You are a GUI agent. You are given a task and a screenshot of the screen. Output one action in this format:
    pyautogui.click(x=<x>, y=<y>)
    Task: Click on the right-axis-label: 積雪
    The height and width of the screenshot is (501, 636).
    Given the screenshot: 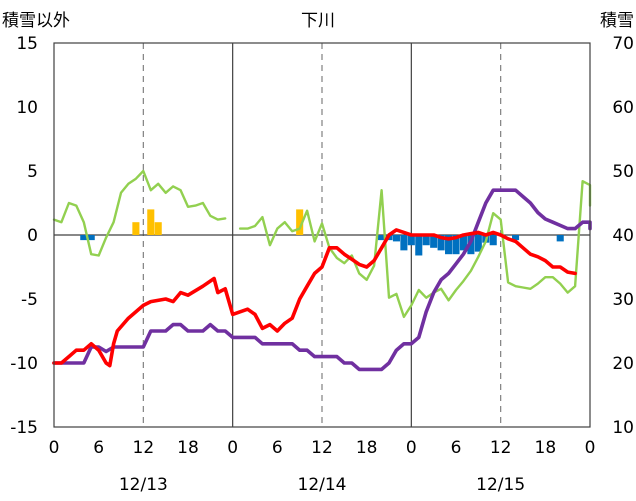 What is the action you would take?
    pyautogui.click(x=617, y=21)
    